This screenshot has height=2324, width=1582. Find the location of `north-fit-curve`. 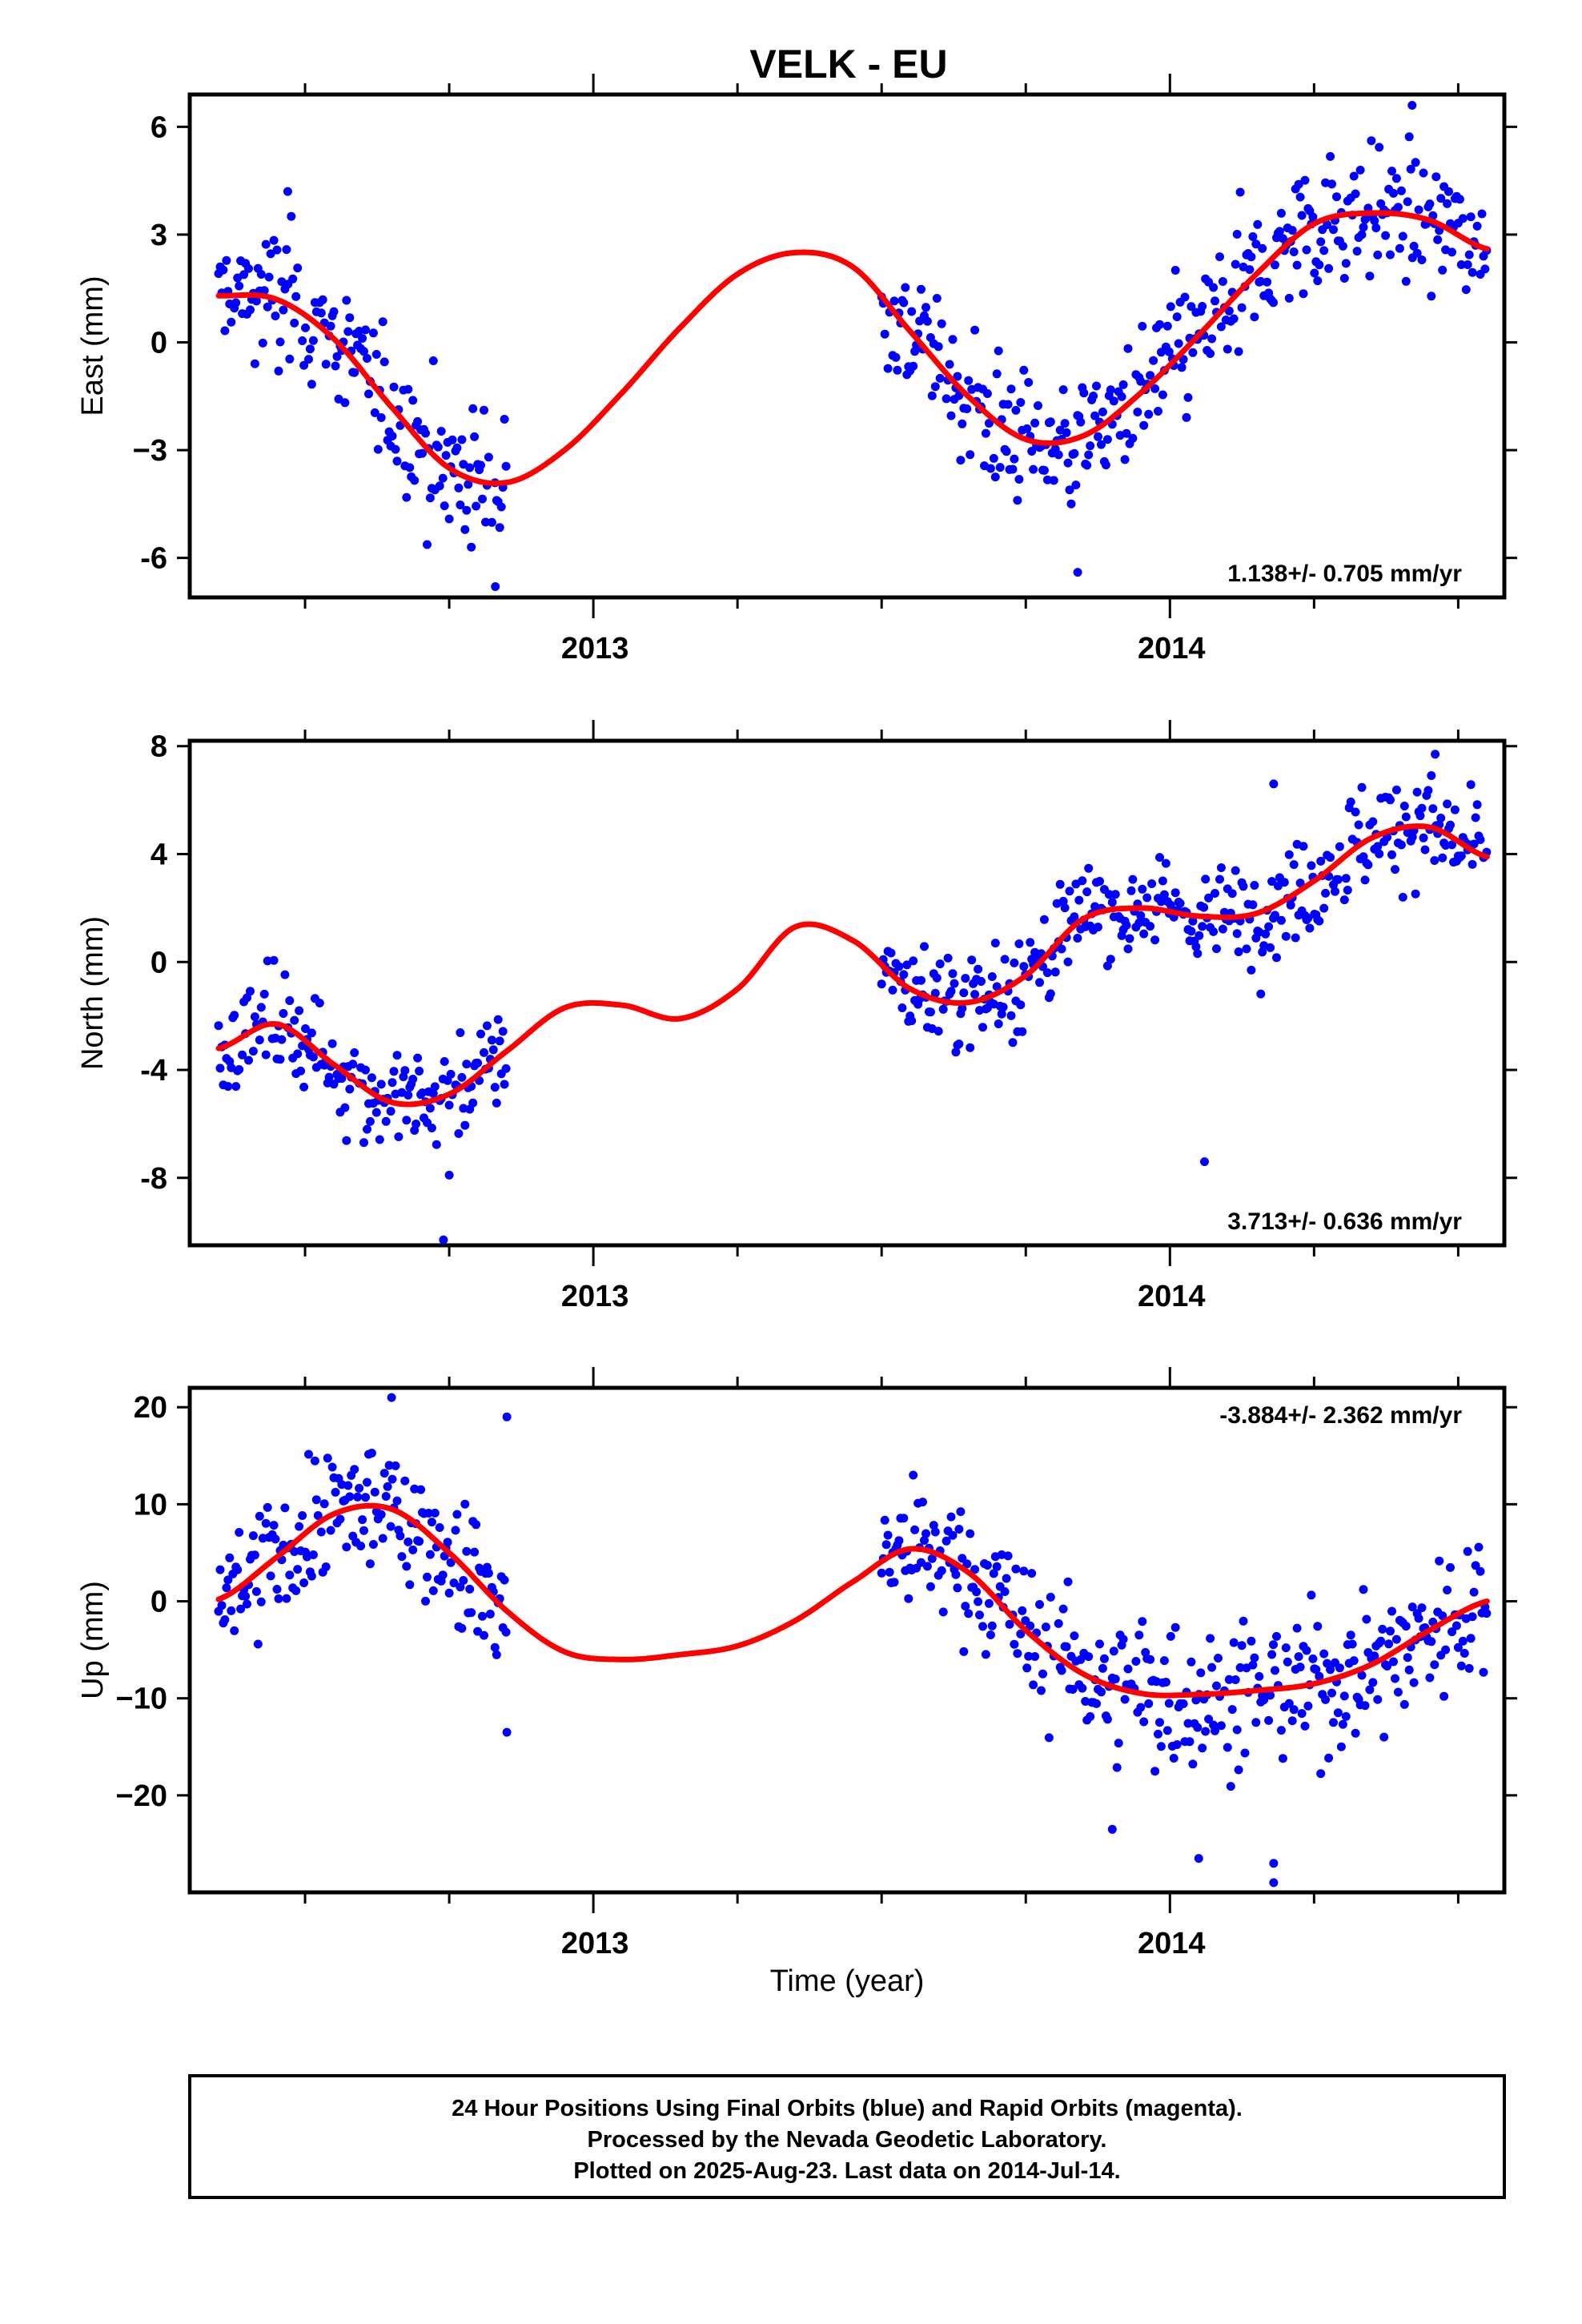

north-fit-curve is located at coordinates (852, 965).